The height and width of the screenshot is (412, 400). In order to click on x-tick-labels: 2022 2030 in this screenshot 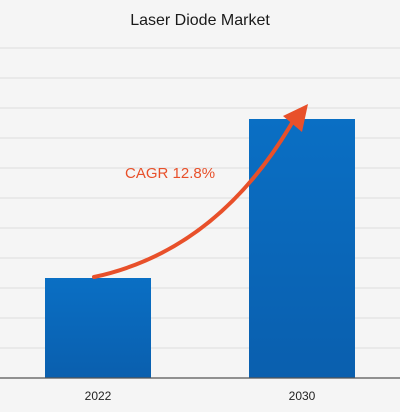, I will do `click(200, 396)`.